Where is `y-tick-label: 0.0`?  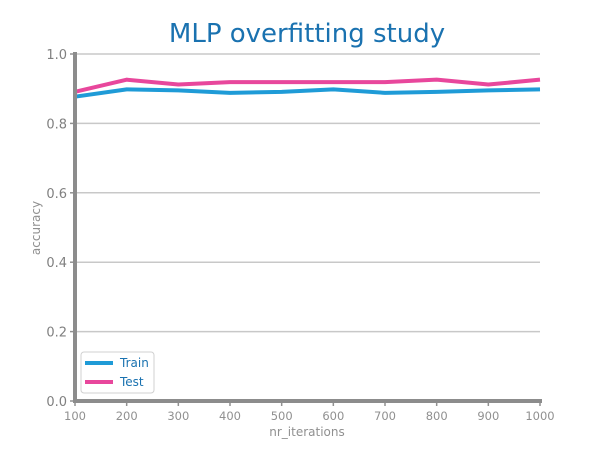 y-tick-label: 0.0 is located at coordinates (56, 402).